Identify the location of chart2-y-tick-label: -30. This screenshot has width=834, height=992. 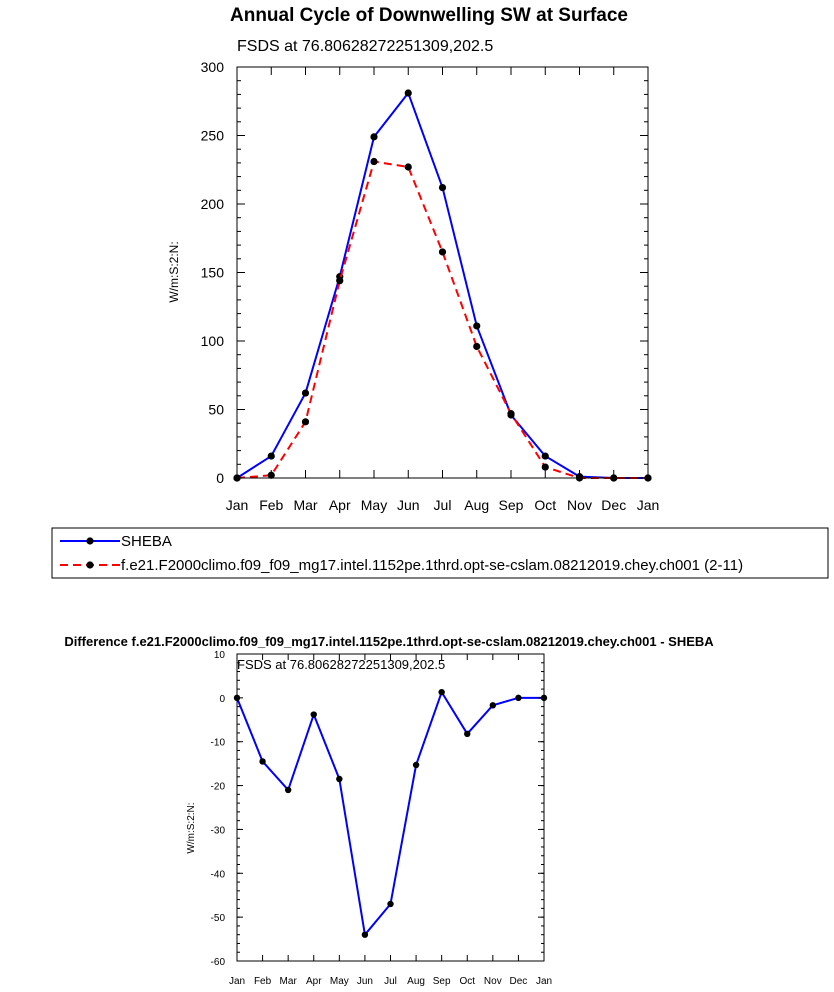
(218, 830).